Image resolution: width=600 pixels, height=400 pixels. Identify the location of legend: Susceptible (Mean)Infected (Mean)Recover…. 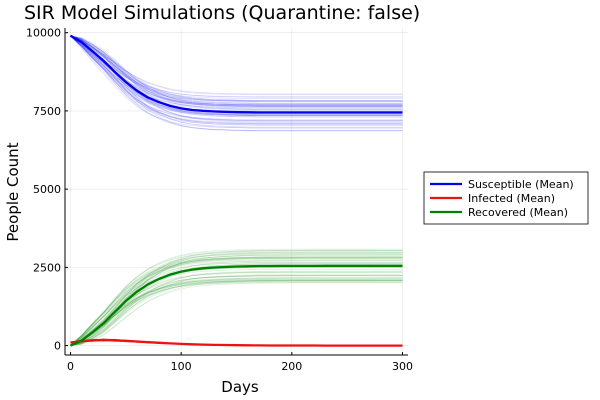
(506, 198).